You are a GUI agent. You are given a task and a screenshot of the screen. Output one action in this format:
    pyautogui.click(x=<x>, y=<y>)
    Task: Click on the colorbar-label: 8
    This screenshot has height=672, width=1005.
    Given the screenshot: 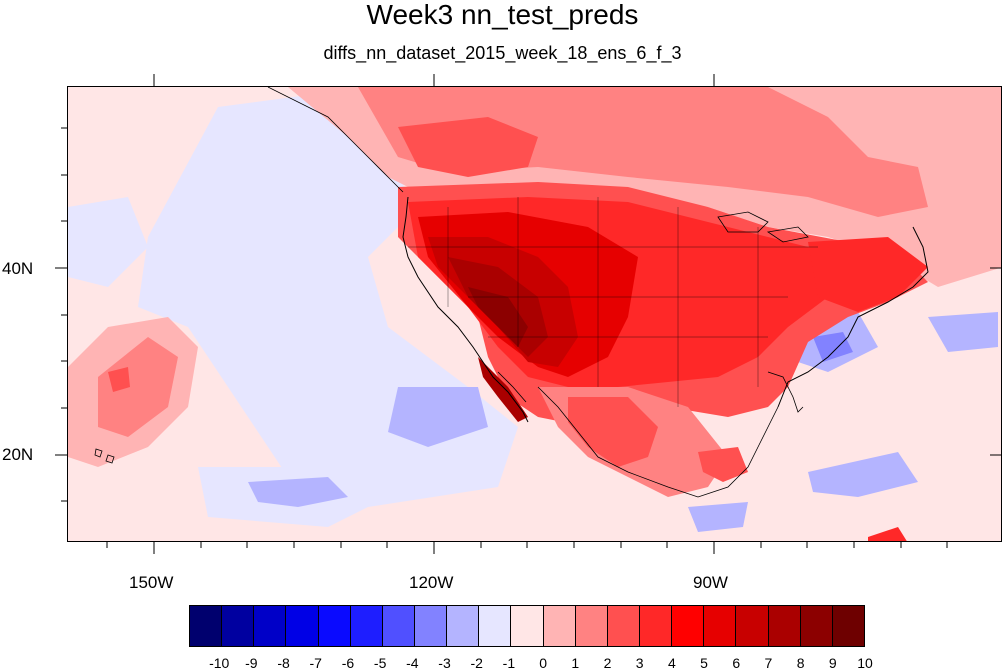 What is the action you would take?
    pyautogui.click(x=800, y=663)
    